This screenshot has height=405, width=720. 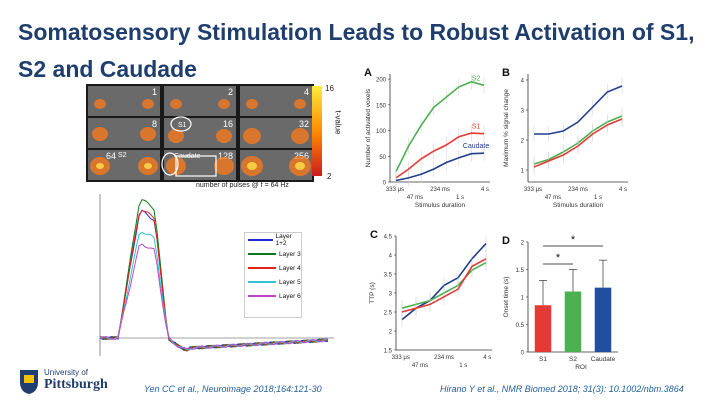 What do you see at coordinates (506, 241) in the screenshot?
I see `panel-letter: D` at bounding box center [506, 241].